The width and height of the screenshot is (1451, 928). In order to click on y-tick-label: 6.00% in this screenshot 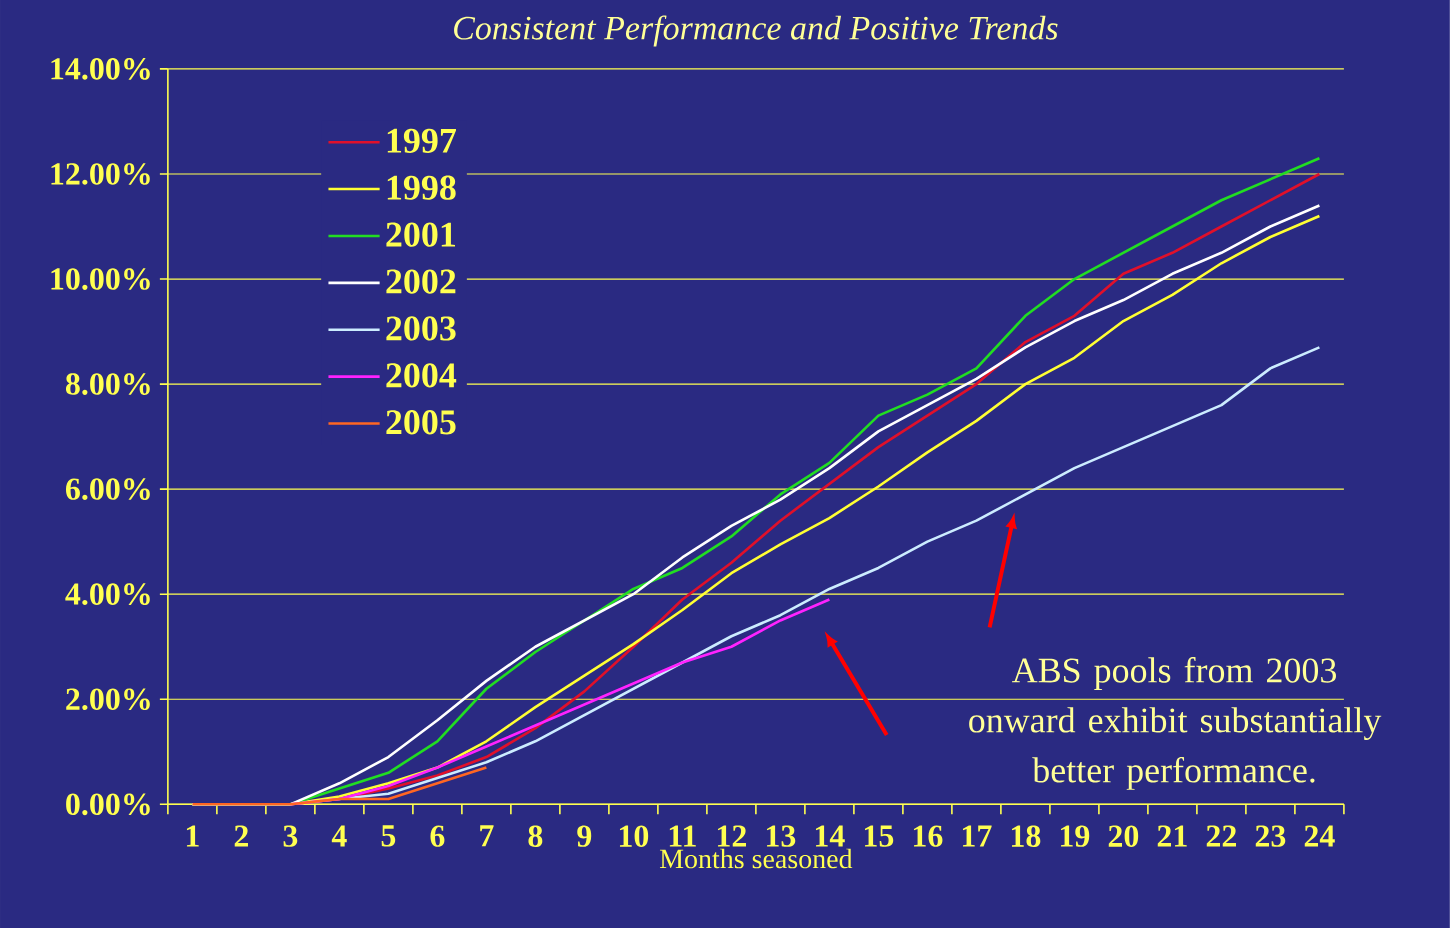, I will do `click(107, 489)`.